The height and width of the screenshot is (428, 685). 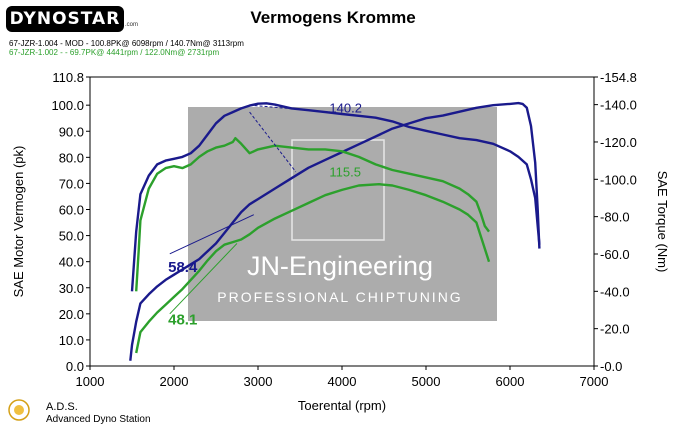 I want to click on x-tick-label: 1000, so click(x=90, y=381).